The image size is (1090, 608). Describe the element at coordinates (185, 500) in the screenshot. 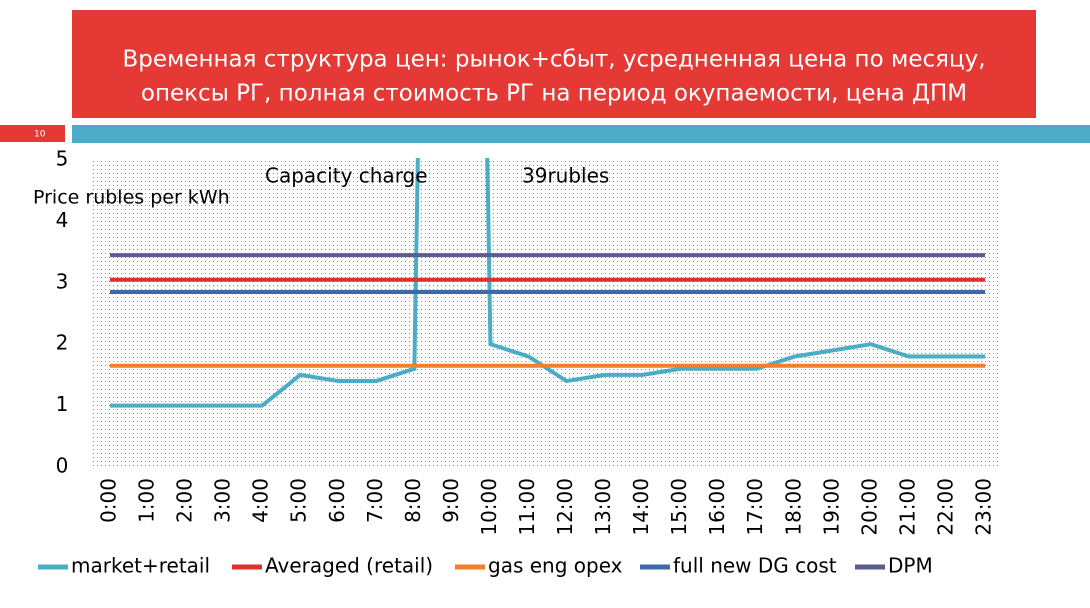

I see `x-tick-label: 2:00` at that location.